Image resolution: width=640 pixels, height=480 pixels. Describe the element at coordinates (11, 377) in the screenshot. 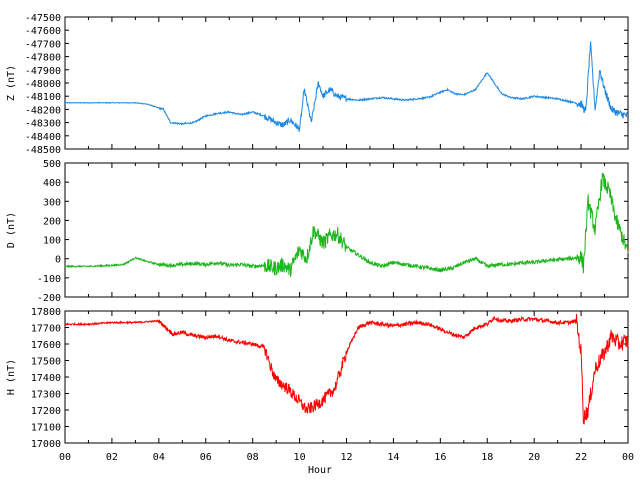

I see `h-axis-label: H (nT)` at that location.